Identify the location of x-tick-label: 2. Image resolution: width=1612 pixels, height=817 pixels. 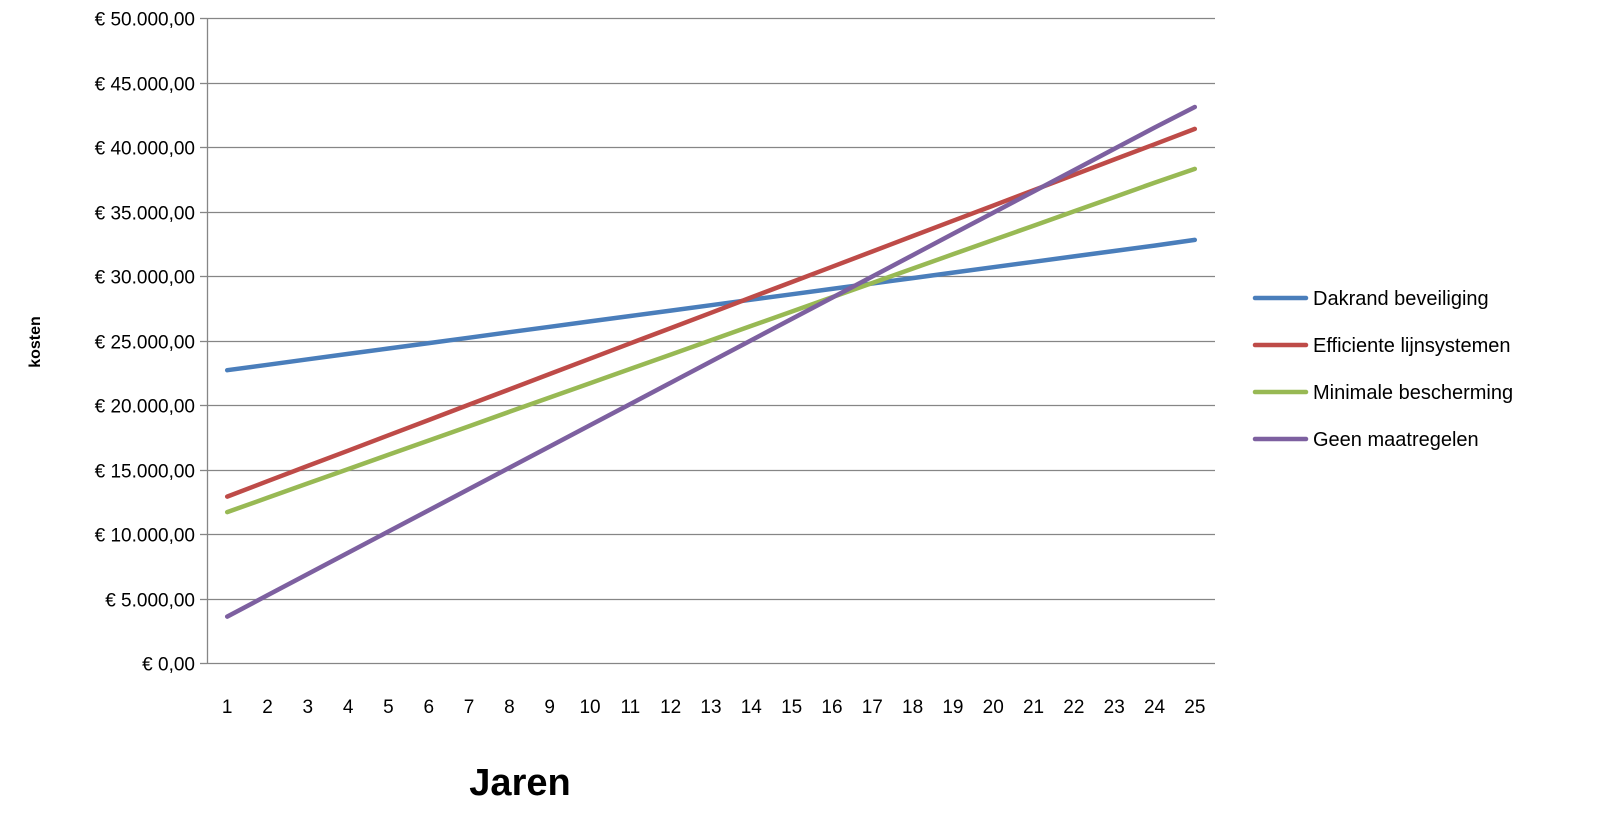
(267, 707).